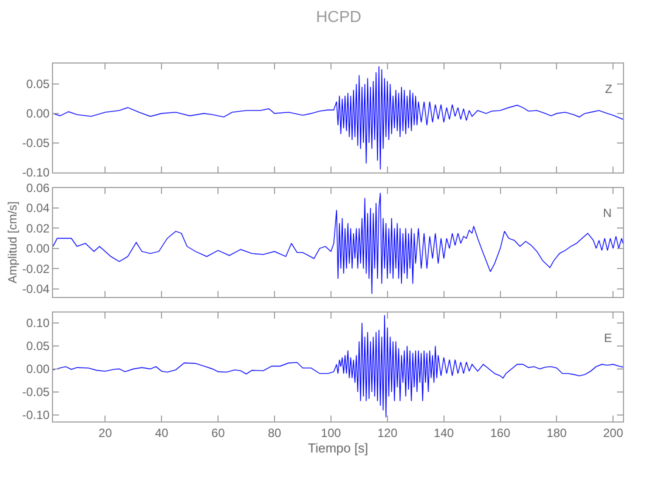 The image size is (650, 500). What do you see at coordinates (339, 17) in the screenshot?
I see `chart-title: HCPD` at bounding box center [339, 17].